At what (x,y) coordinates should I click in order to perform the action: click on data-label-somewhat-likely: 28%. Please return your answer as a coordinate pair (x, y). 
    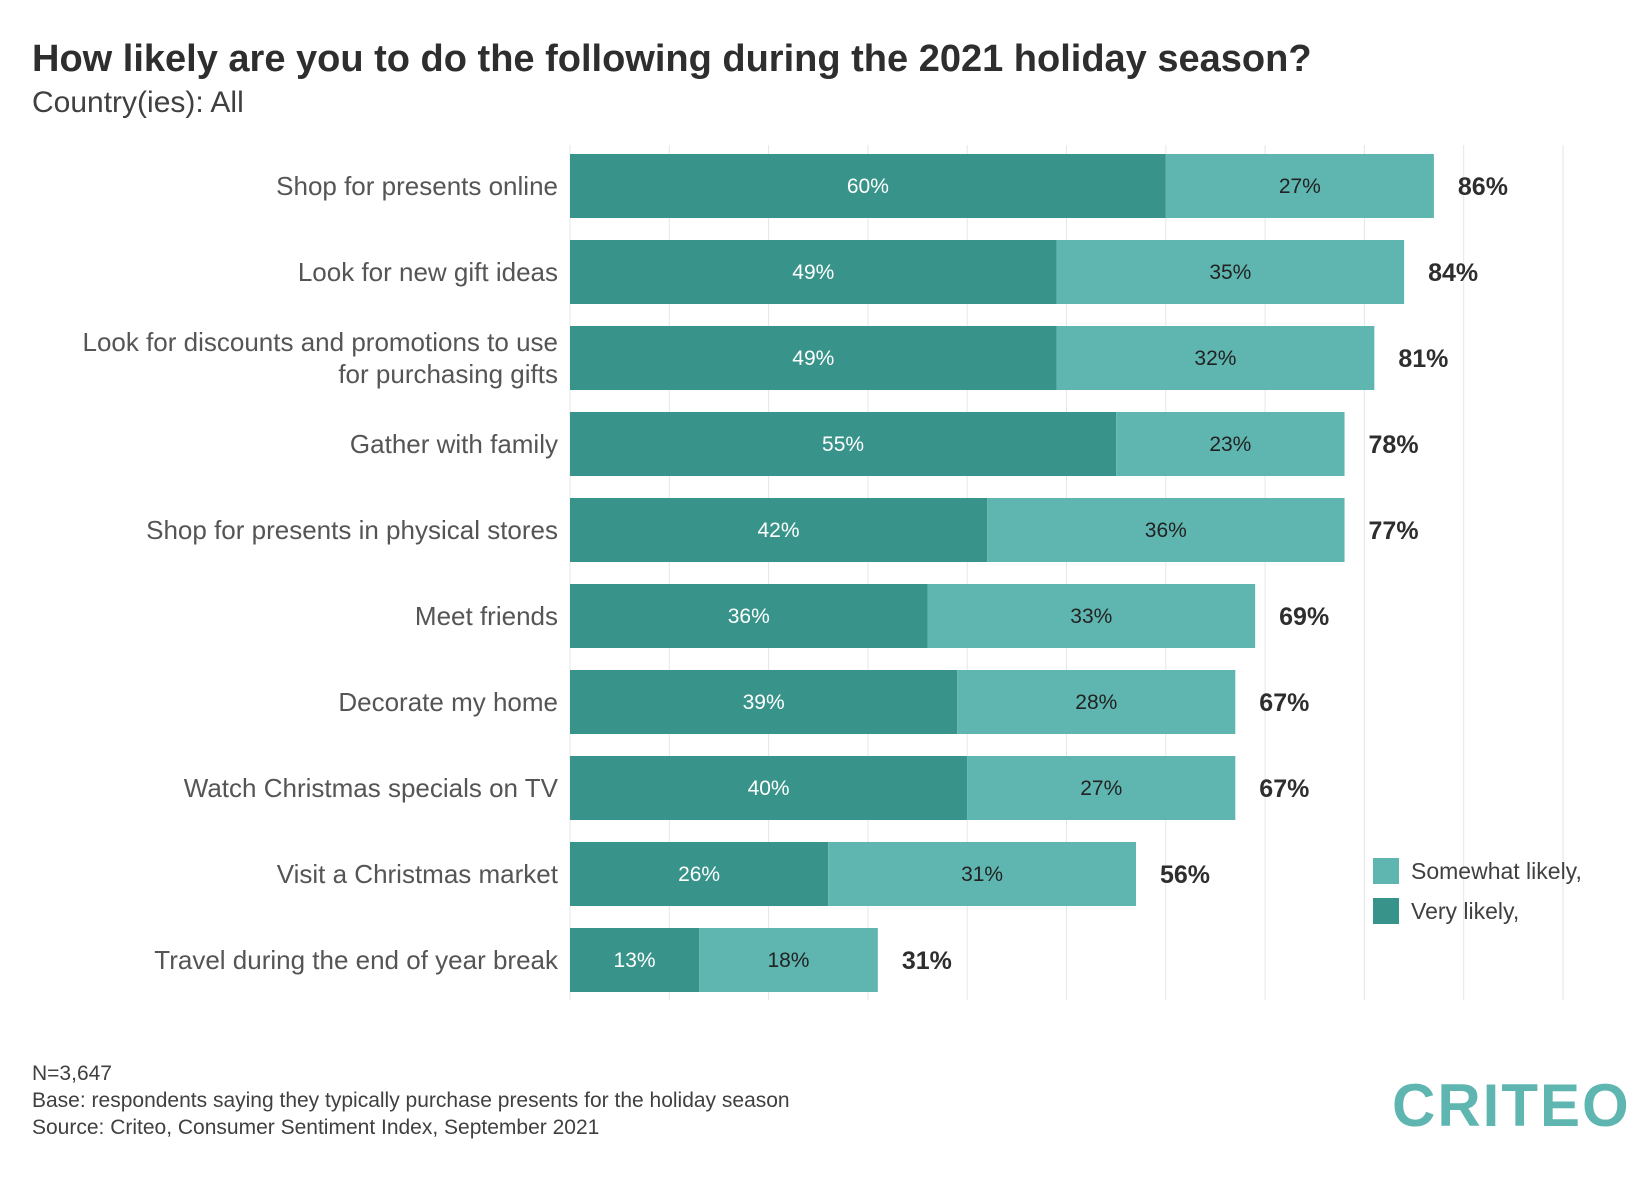
    Looking at the image, I should click on (1096, 702).